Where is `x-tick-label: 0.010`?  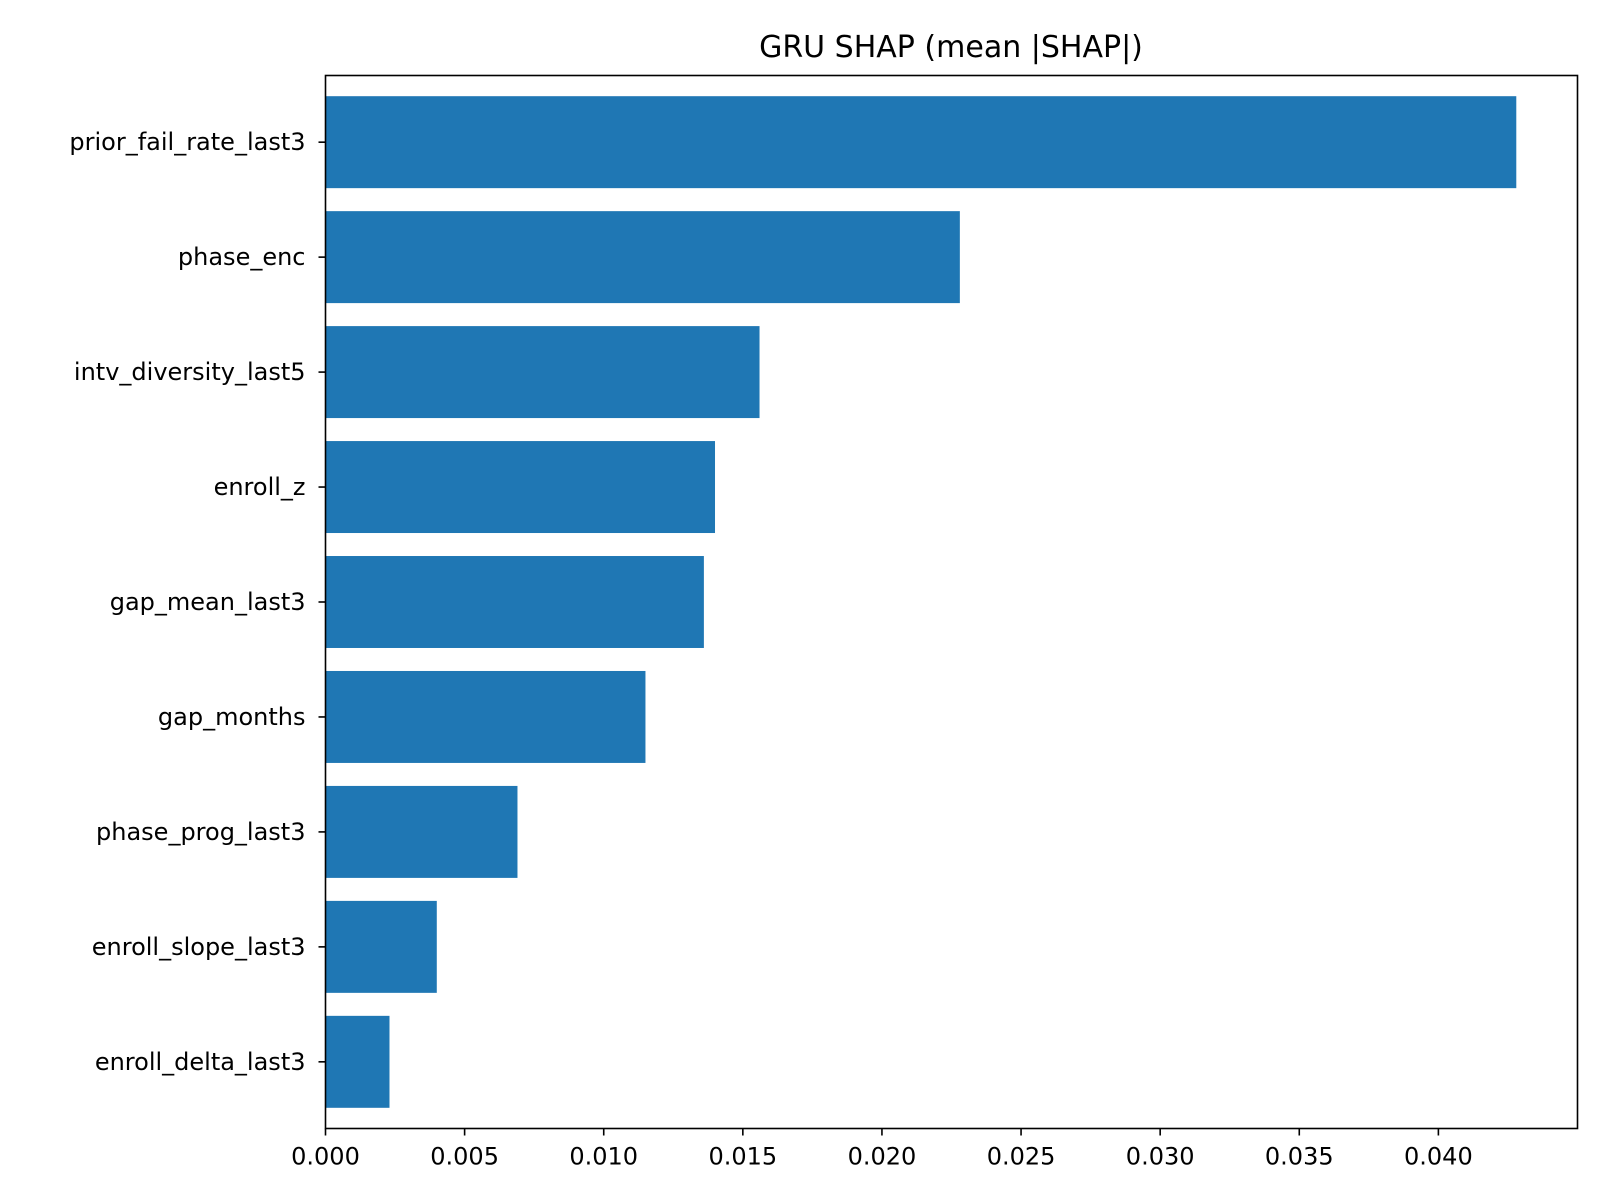
x-tick-label: 0.010 is located at coordinates (603, 1157).